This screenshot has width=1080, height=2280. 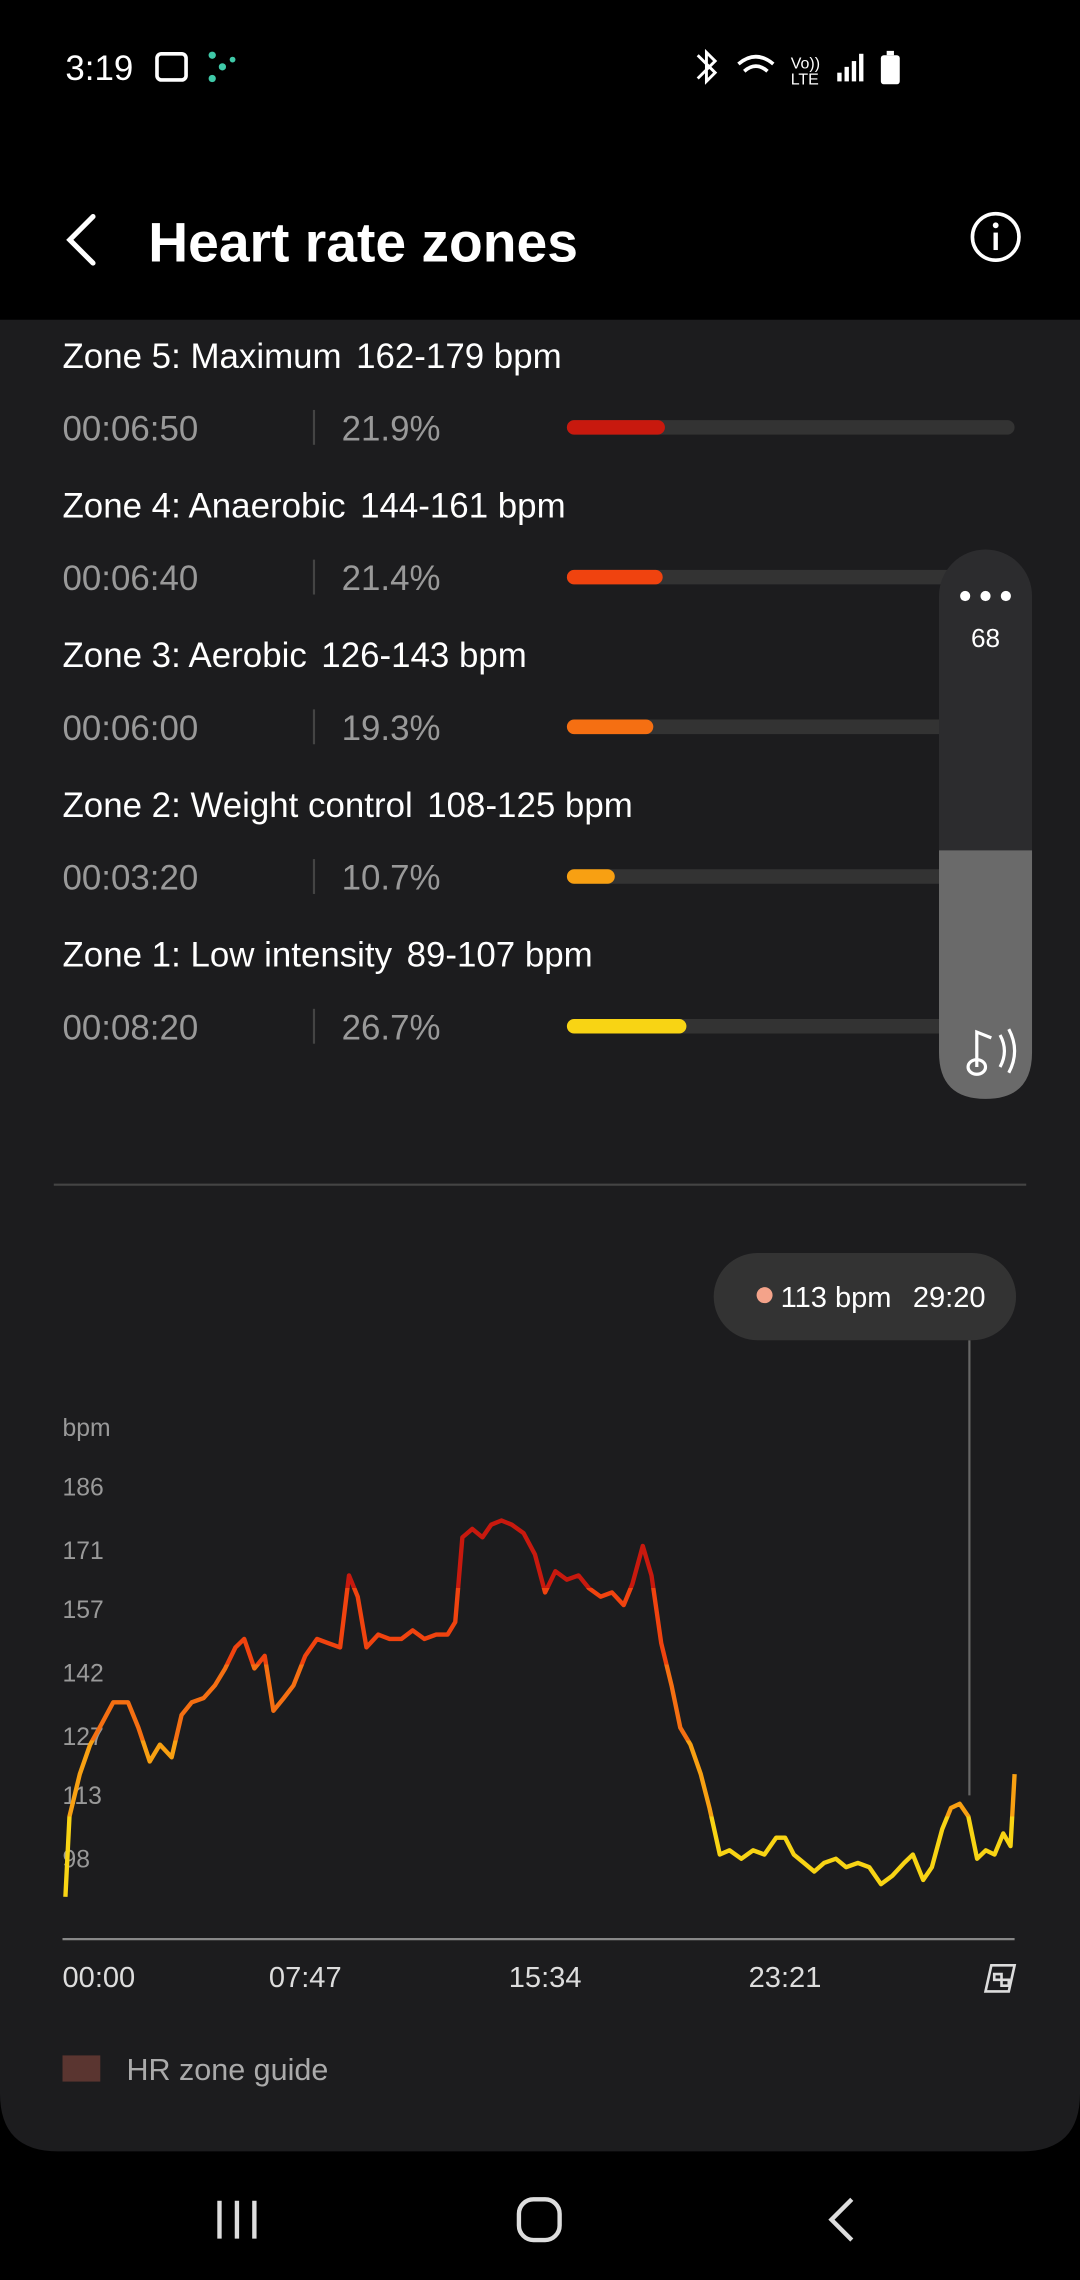 I want to click on zone-percent: 26.7%, so click(x=391, y=1027).